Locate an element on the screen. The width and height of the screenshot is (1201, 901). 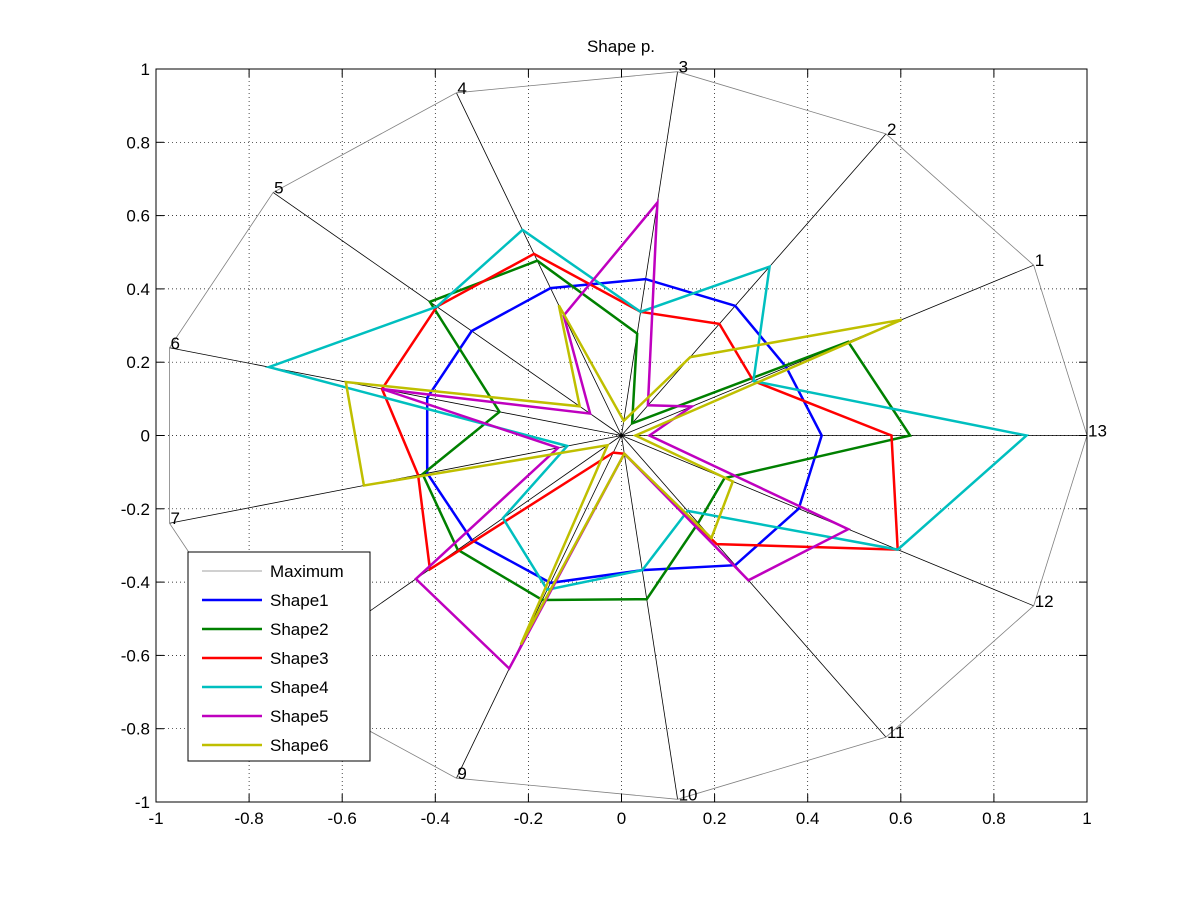
y-tick-label: 1 is located at coordinates (145, 69).